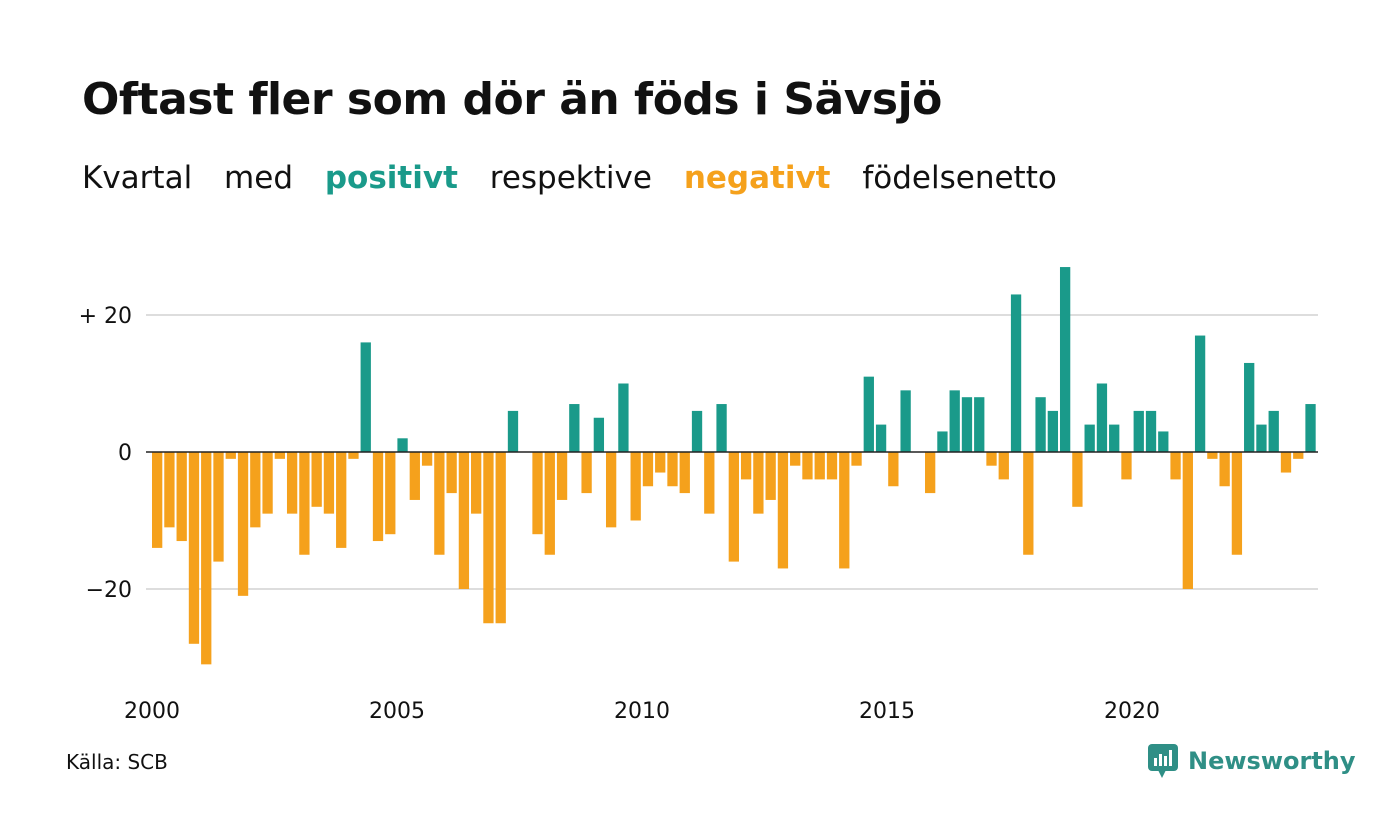 This screenshot has width=1400, height=840. Describe the element at coordinates (152, 711) in the screenshot. I see `x-tick-label: 2000` at that location.